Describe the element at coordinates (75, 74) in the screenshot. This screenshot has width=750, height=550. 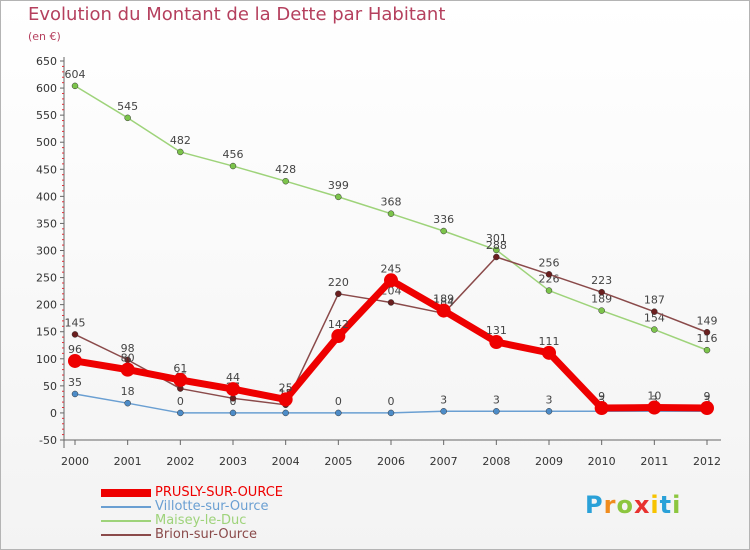
I see `data-label: 604` at that location.